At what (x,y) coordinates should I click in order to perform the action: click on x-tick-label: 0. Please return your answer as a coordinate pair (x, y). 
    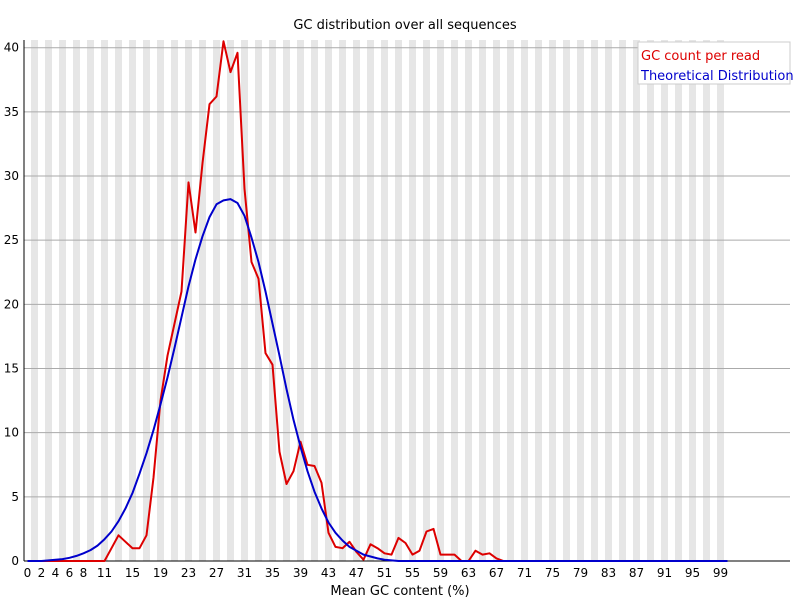
    Looking at the image, I should click on (28, 573).